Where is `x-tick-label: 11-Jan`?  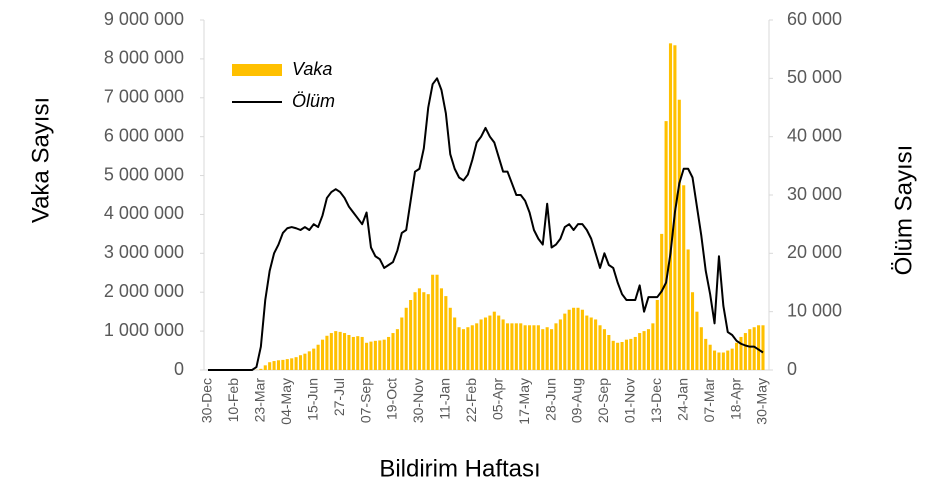
x-tick-label: 11-Jan is located at coordinates (445, 399).